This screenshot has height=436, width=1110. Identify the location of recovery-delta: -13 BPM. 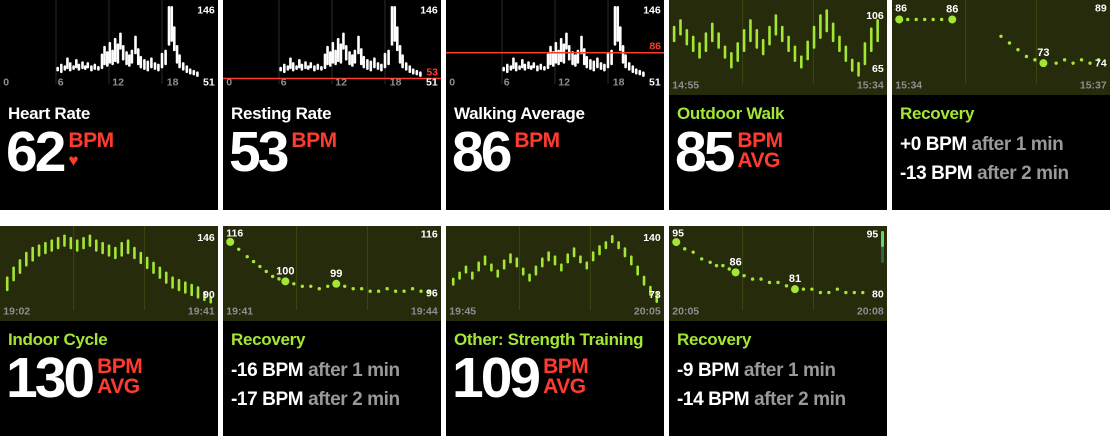
(936, 173).